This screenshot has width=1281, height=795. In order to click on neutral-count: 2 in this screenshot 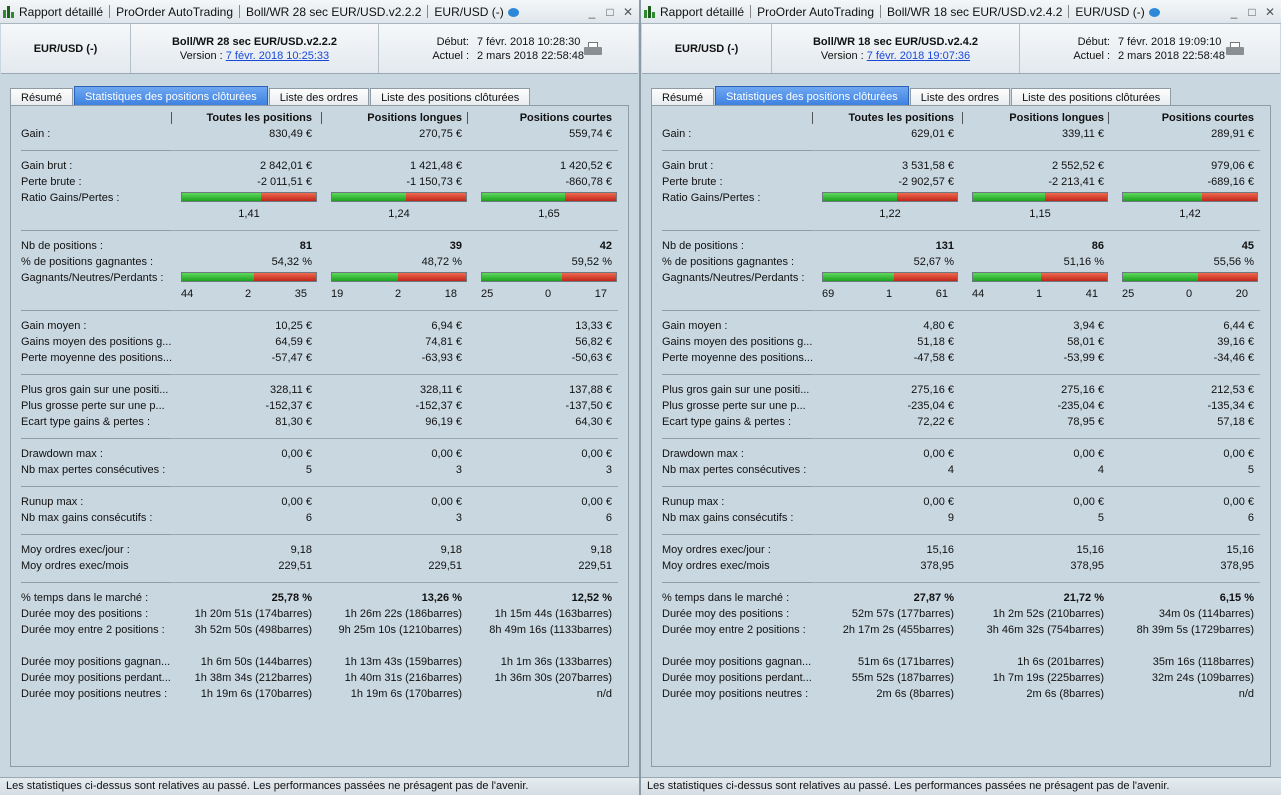, I will do `click(248, 294)`.